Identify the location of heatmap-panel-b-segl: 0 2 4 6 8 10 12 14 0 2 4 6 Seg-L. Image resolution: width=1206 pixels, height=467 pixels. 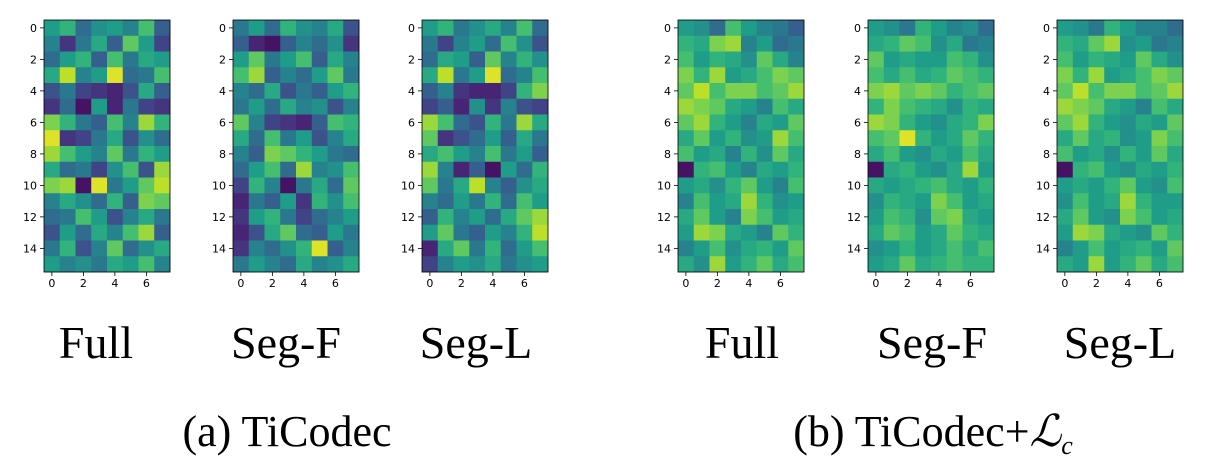
(1110, 193).